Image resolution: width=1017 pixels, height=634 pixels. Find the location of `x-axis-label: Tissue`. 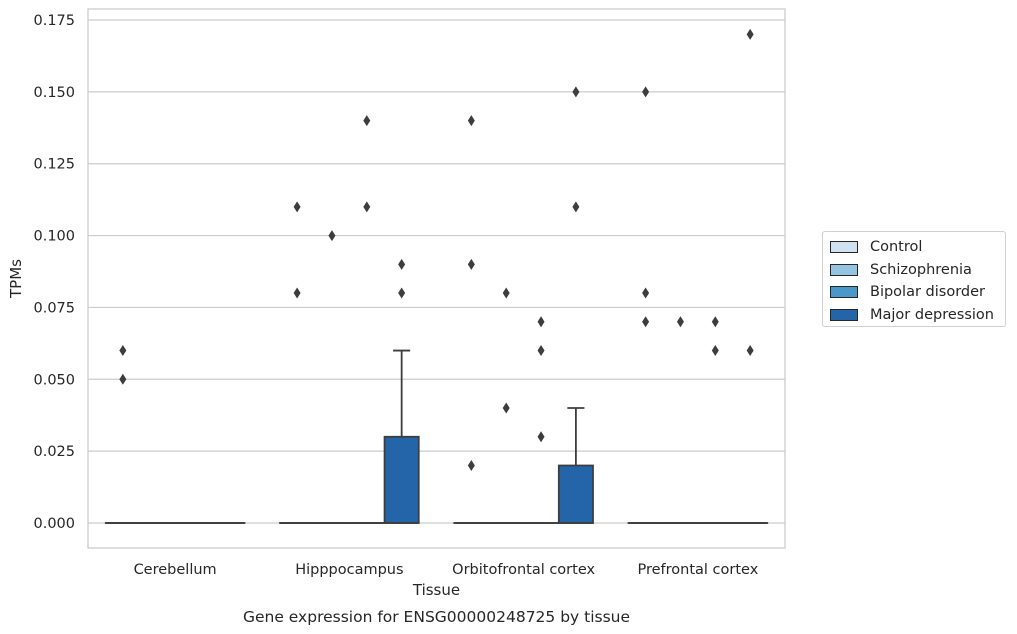

x-axis-label: Tissue is located at coordinates (436, 590).